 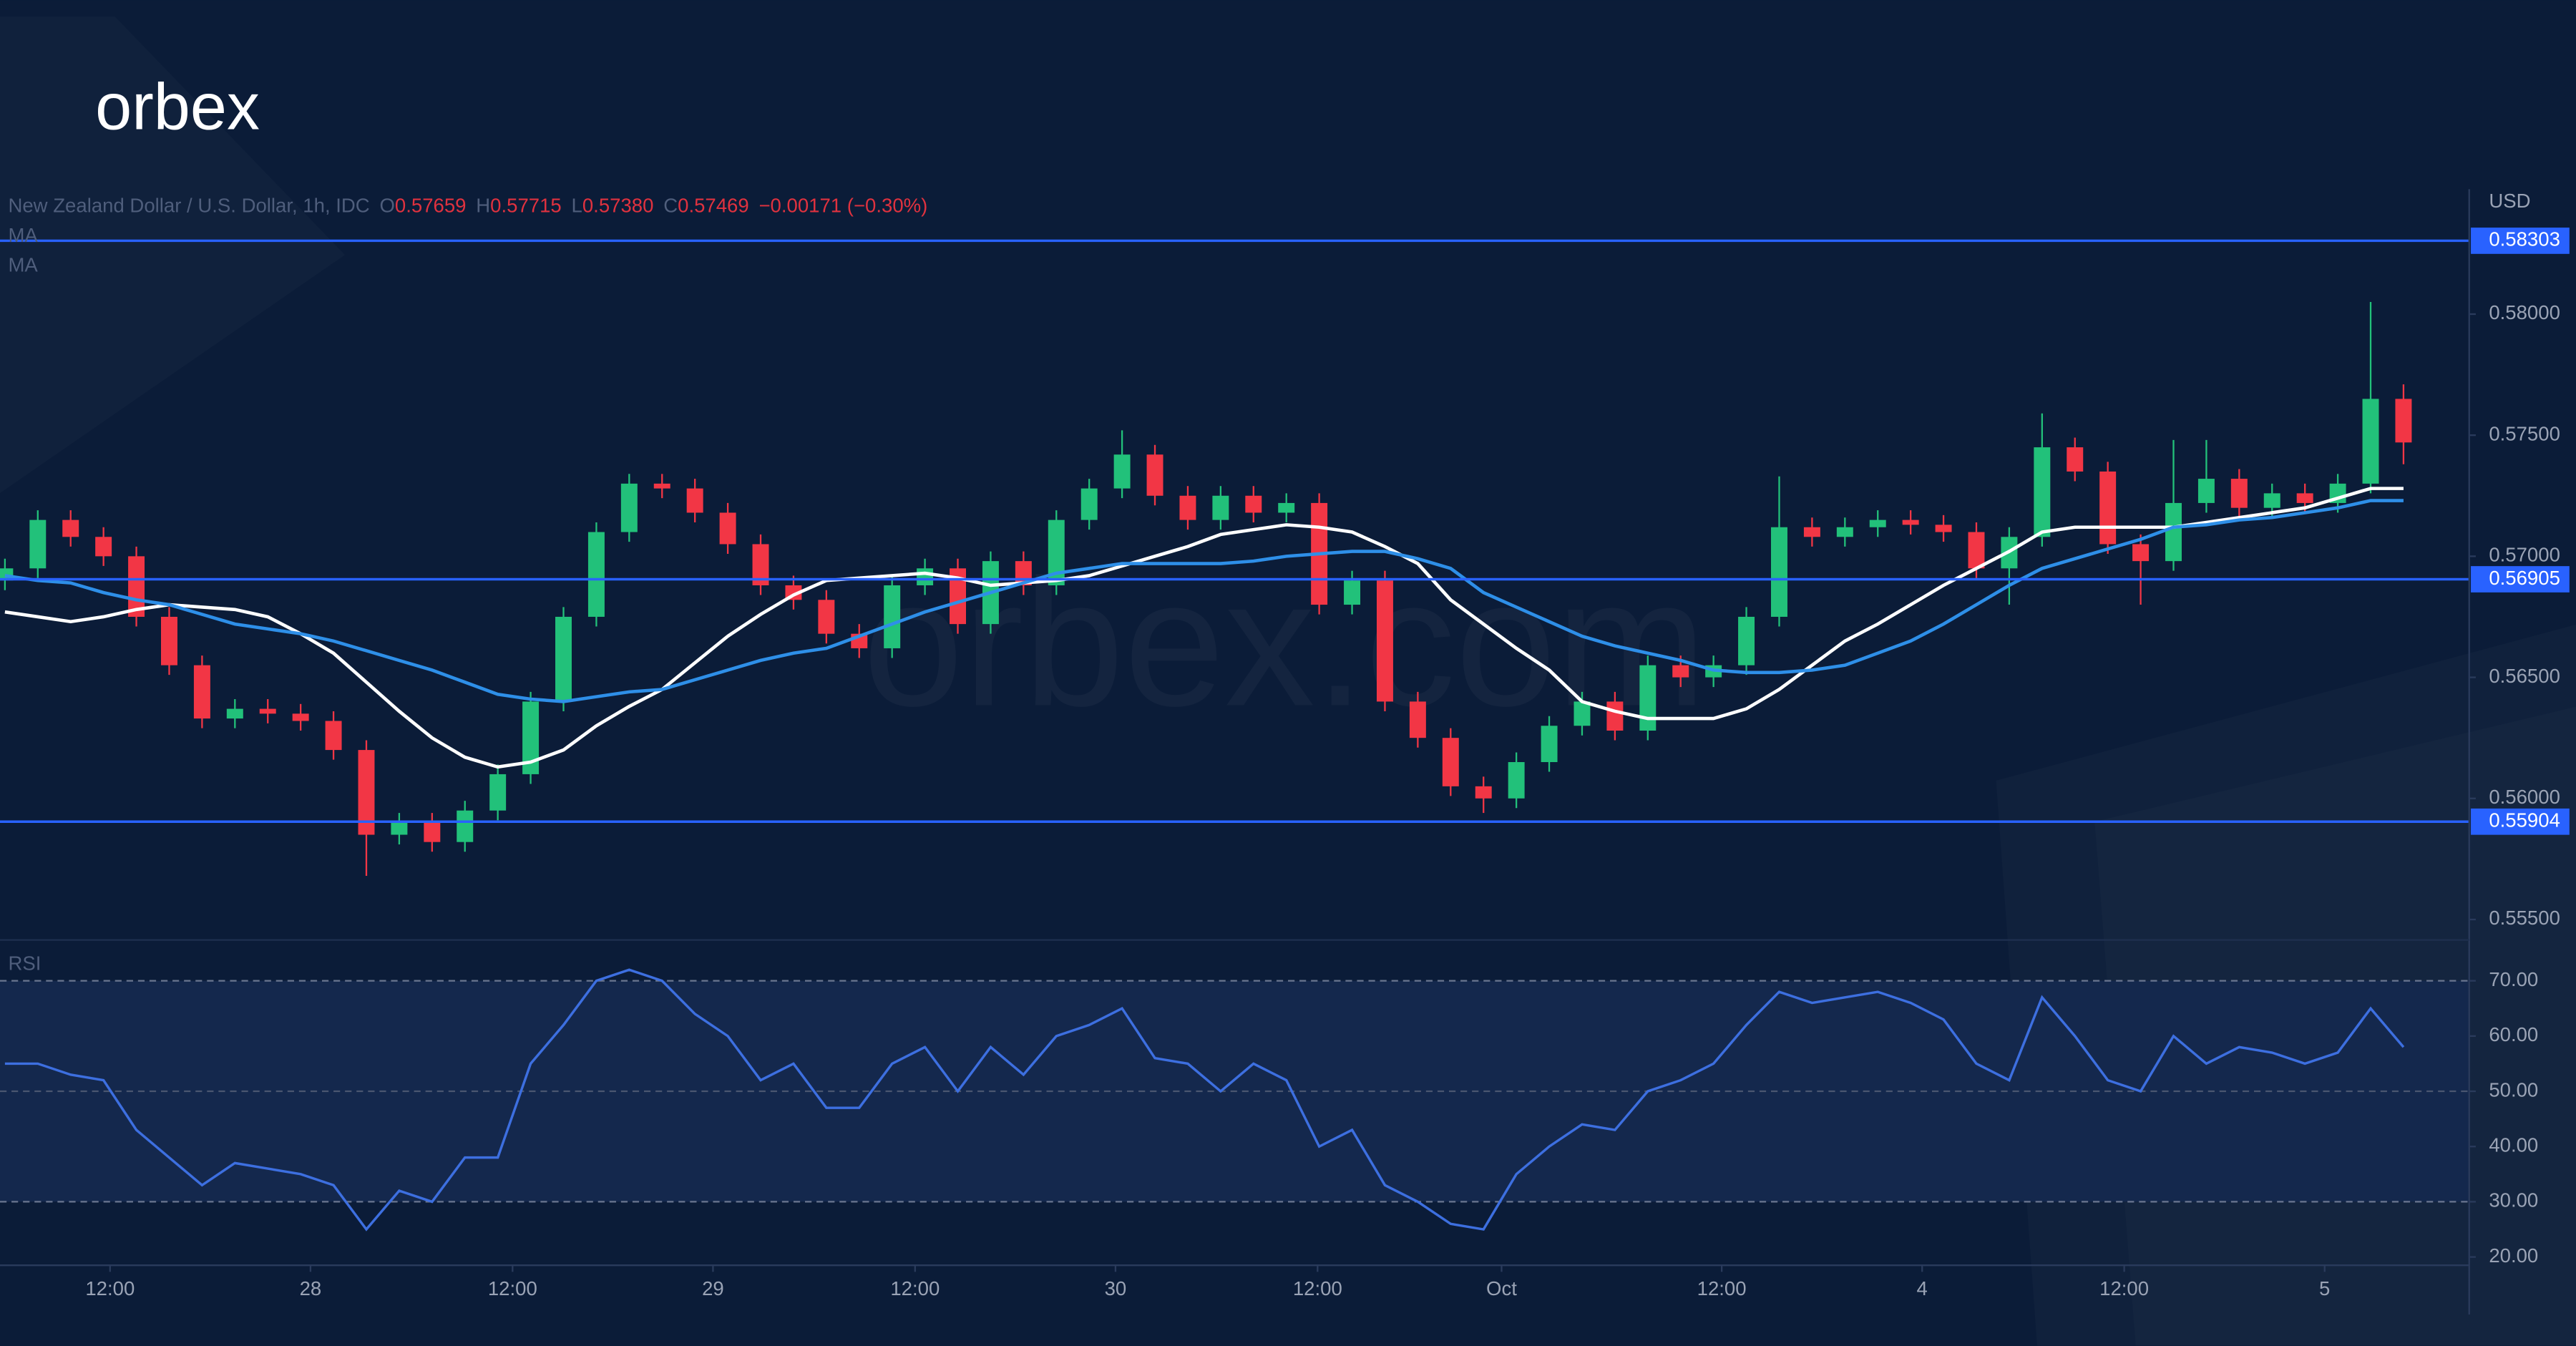 I want to click on change: −0.00171 (−0.30%), so click(x=842, y=206).